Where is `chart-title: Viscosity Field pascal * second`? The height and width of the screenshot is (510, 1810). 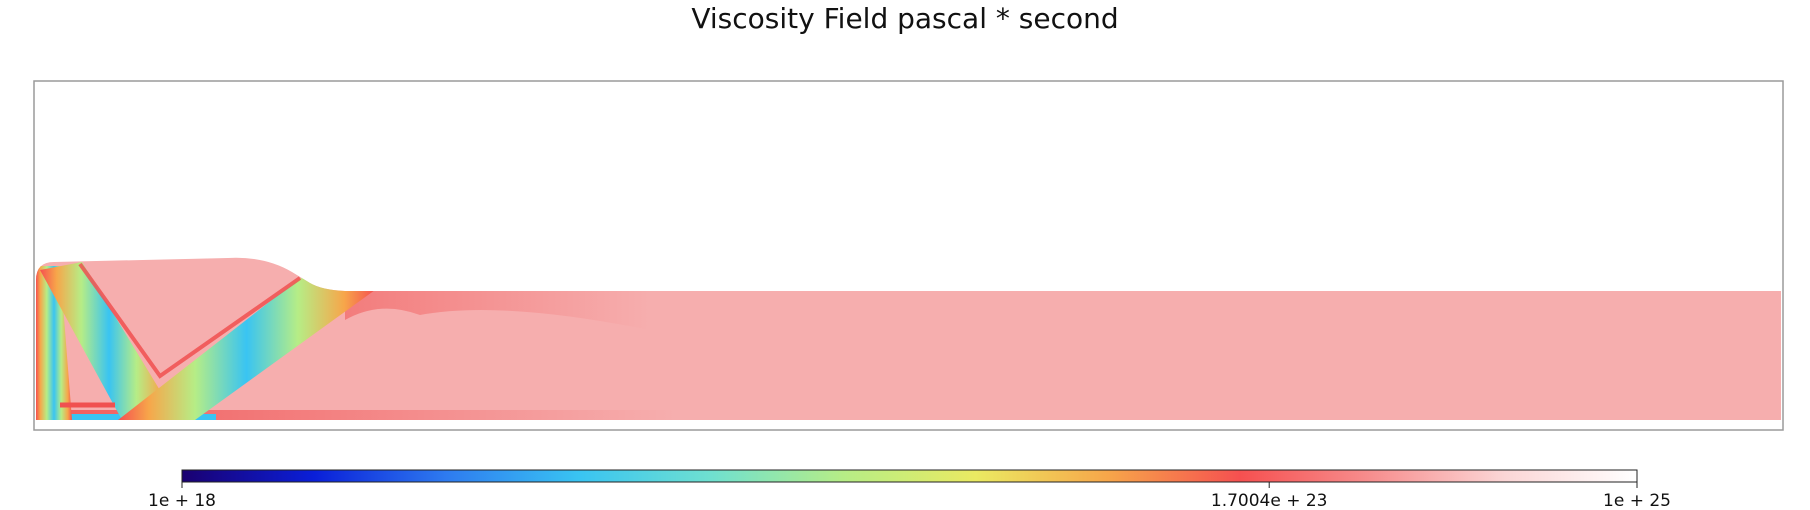 chart-title: Viscosity Field pascal * second is located at coordinates (905, 18).